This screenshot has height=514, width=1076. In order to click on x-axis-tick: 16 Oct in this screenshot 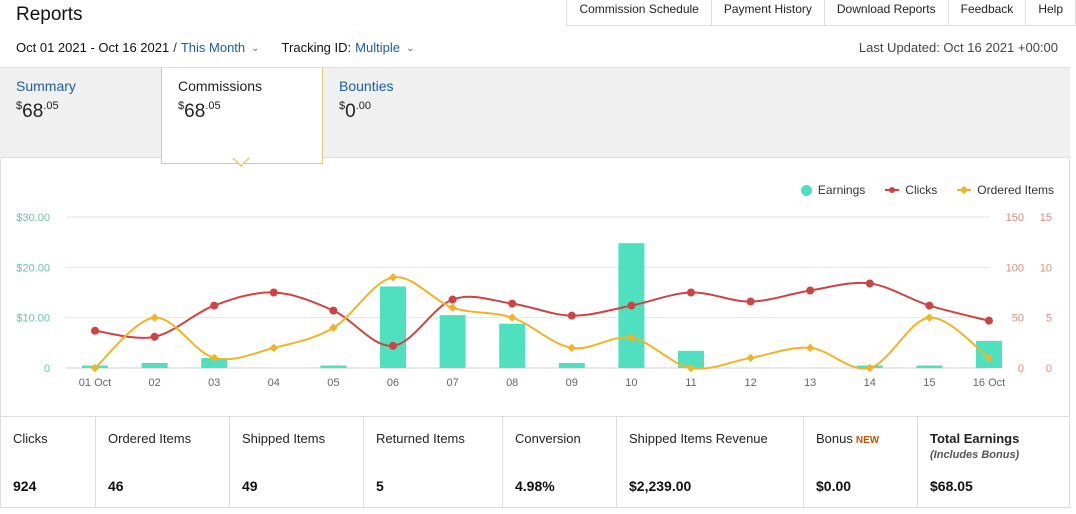, I will do `click(989, 383)`.